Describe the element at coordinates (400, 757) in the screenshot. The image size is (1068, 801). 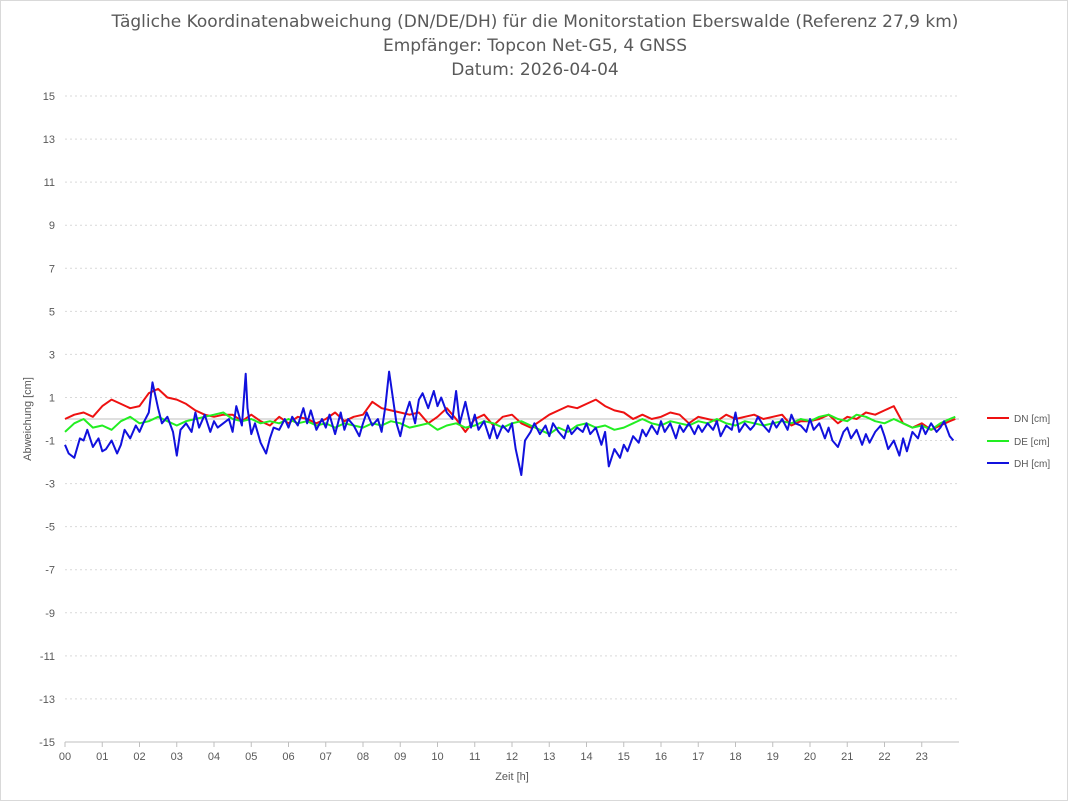
I see `x-tick-label: 09` at that location.